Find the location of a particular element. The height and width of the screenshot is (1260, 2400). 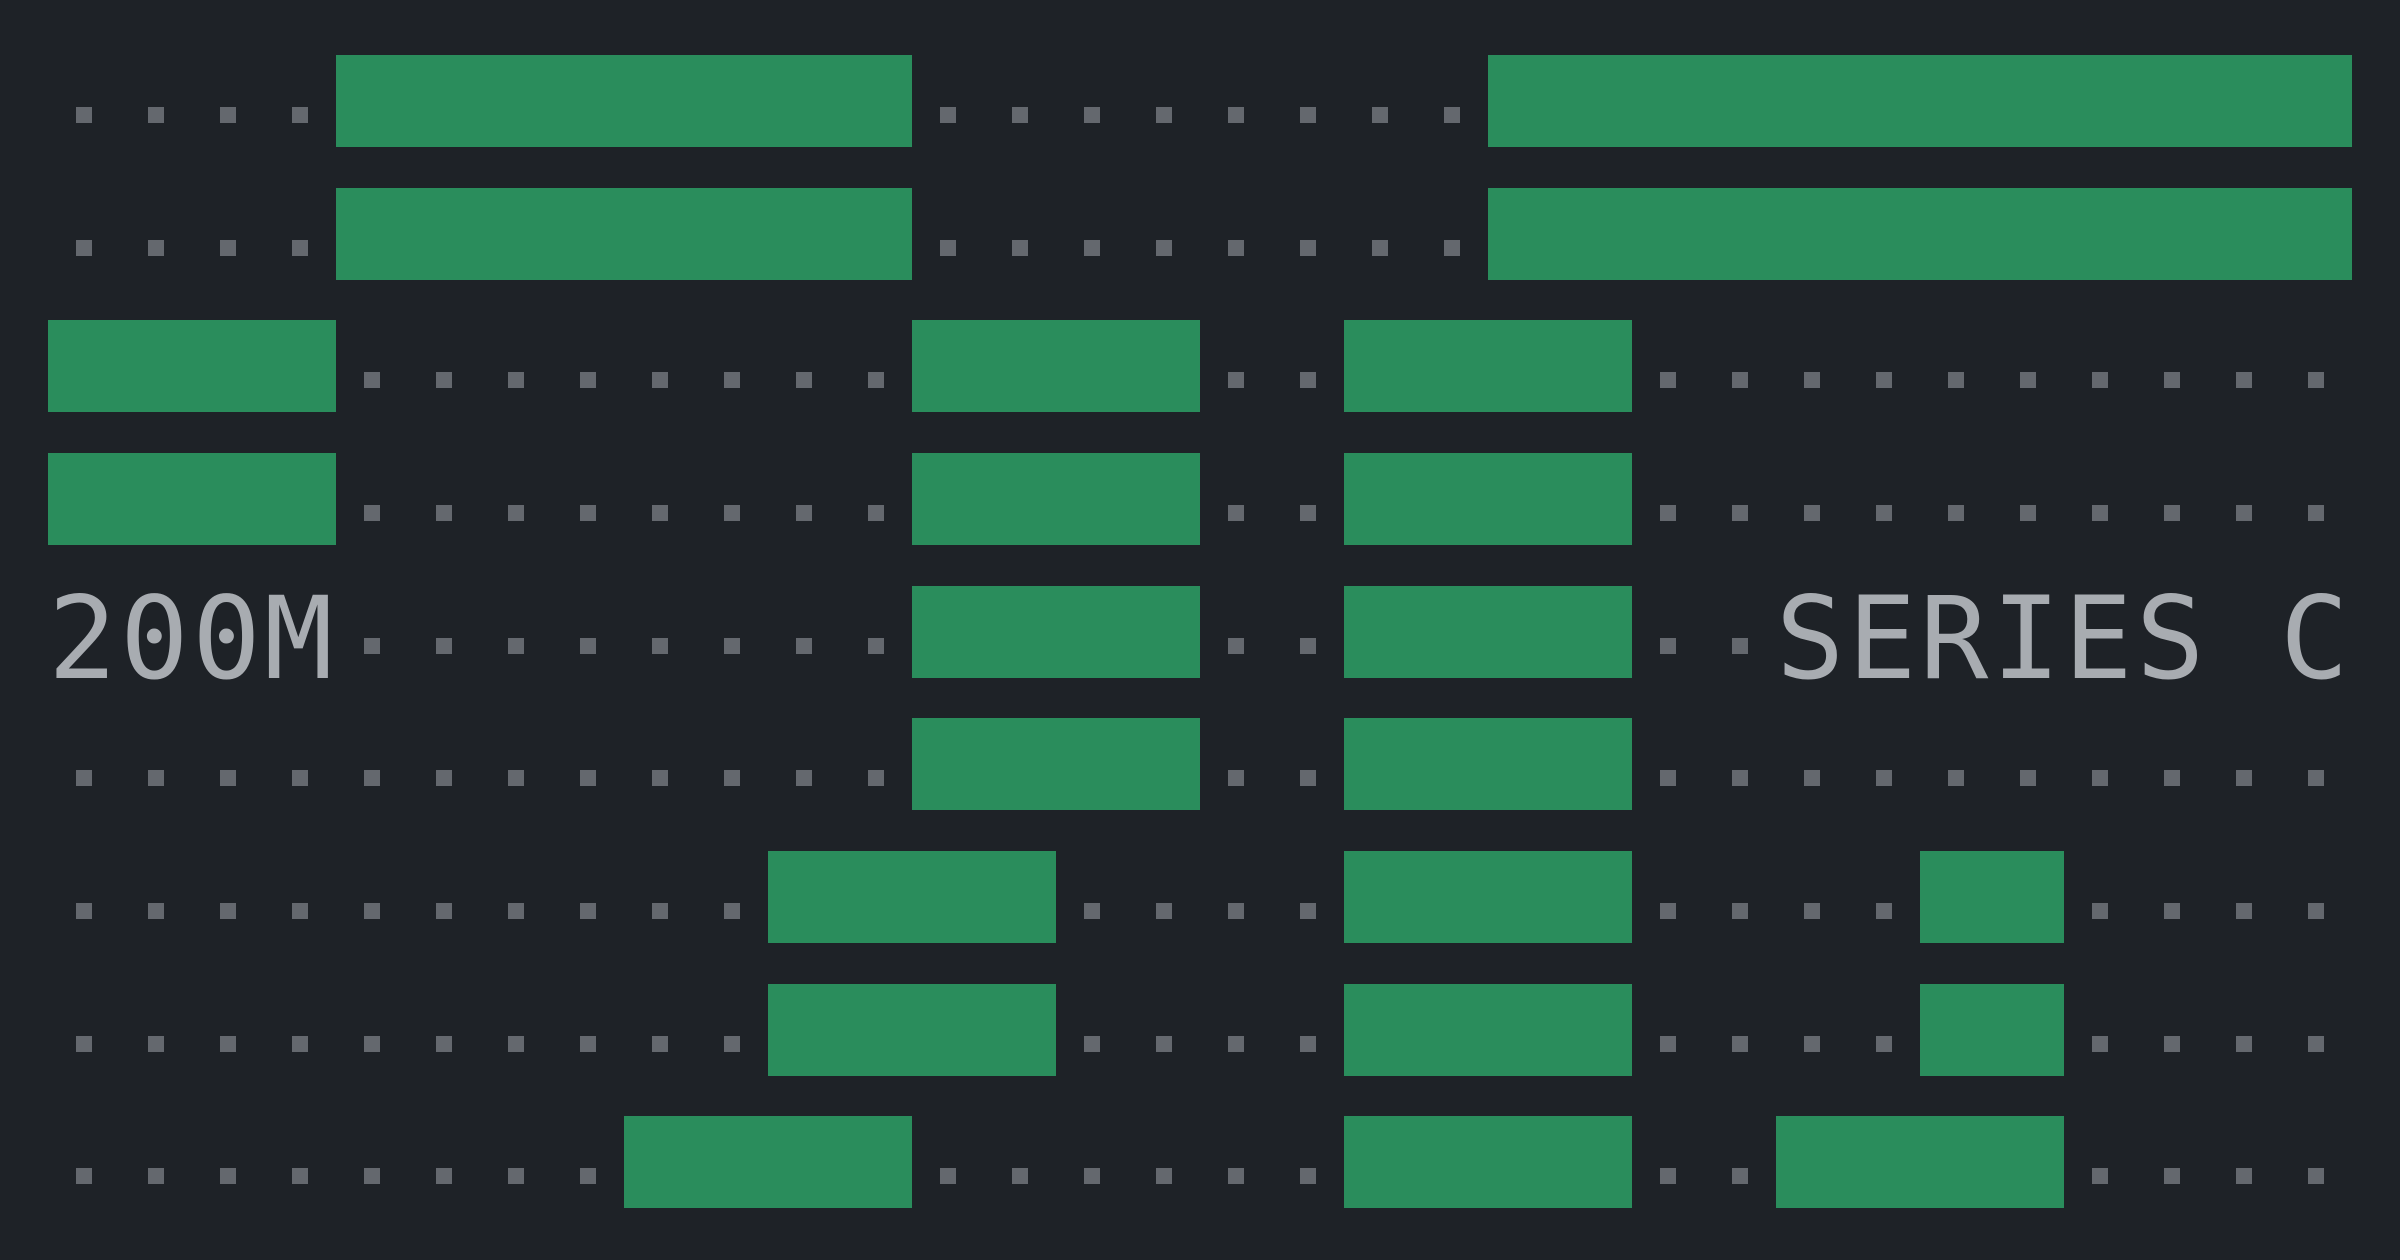

pattern-row: 200M SERIES C is located at coordinates (1200, 638).